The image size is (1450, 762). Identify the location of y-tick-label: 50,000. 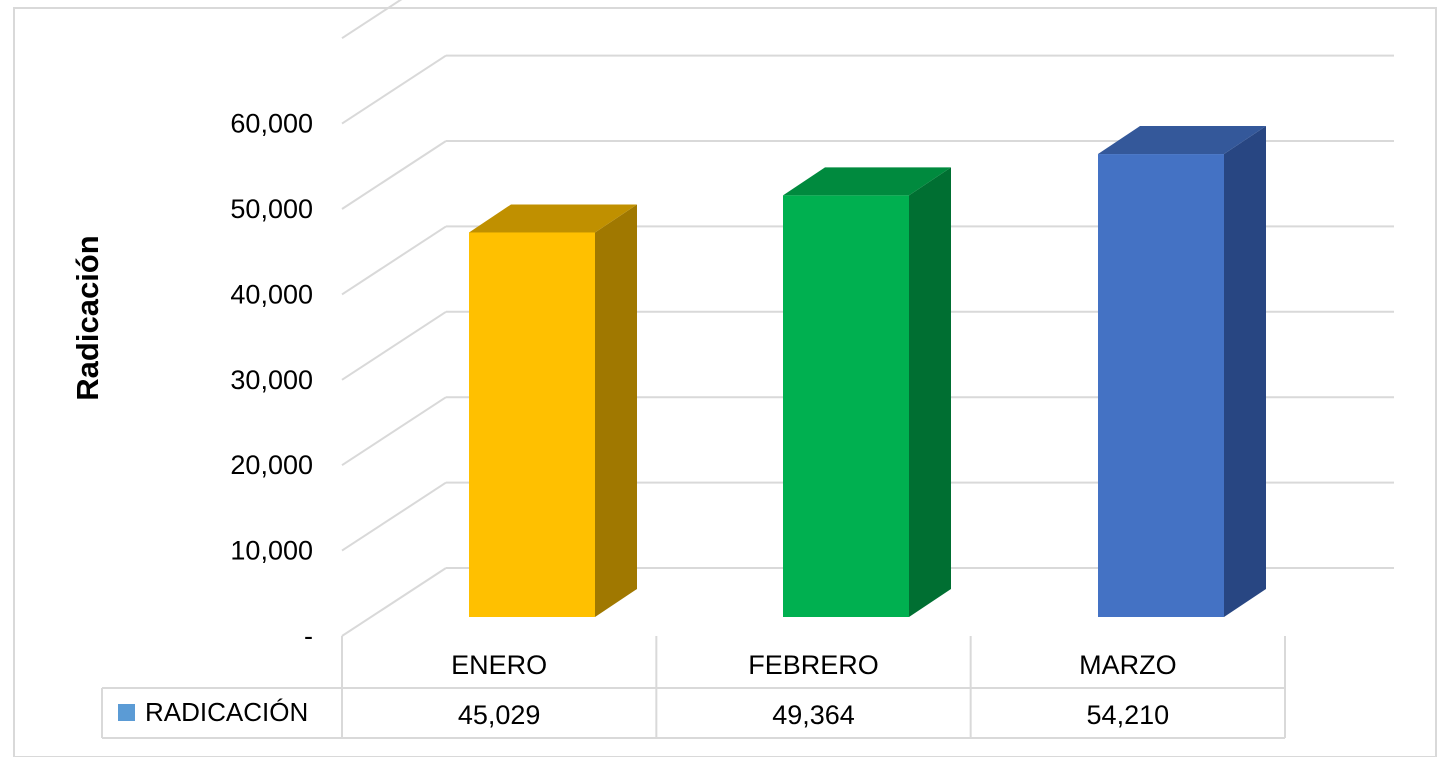
(271, 209).